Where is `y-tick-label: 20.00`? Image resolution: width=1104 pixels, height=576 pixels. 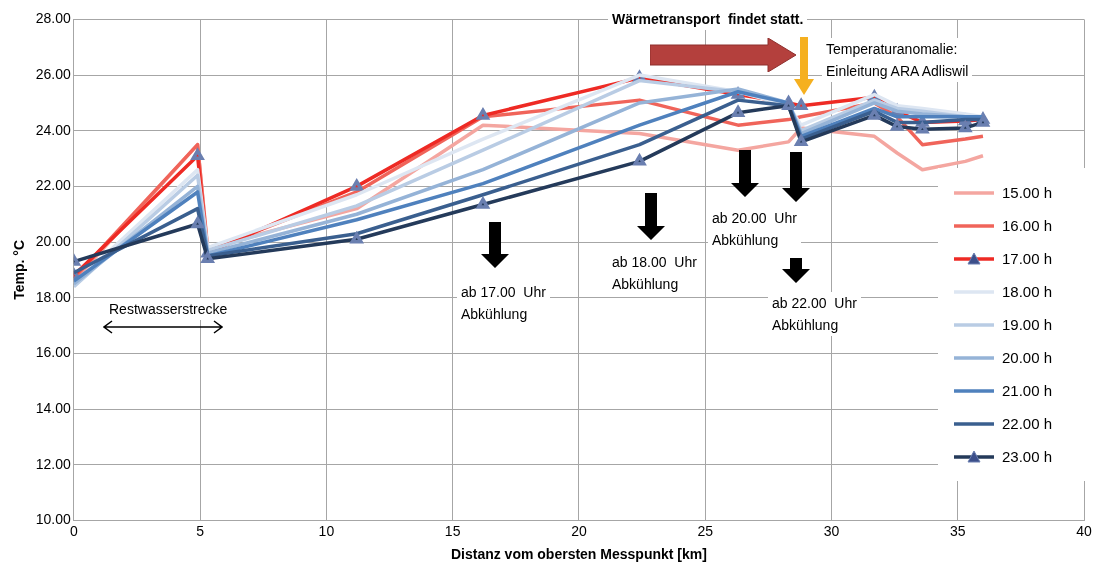
y-tick-label: 20.00 is located at coordinates (53, 240).